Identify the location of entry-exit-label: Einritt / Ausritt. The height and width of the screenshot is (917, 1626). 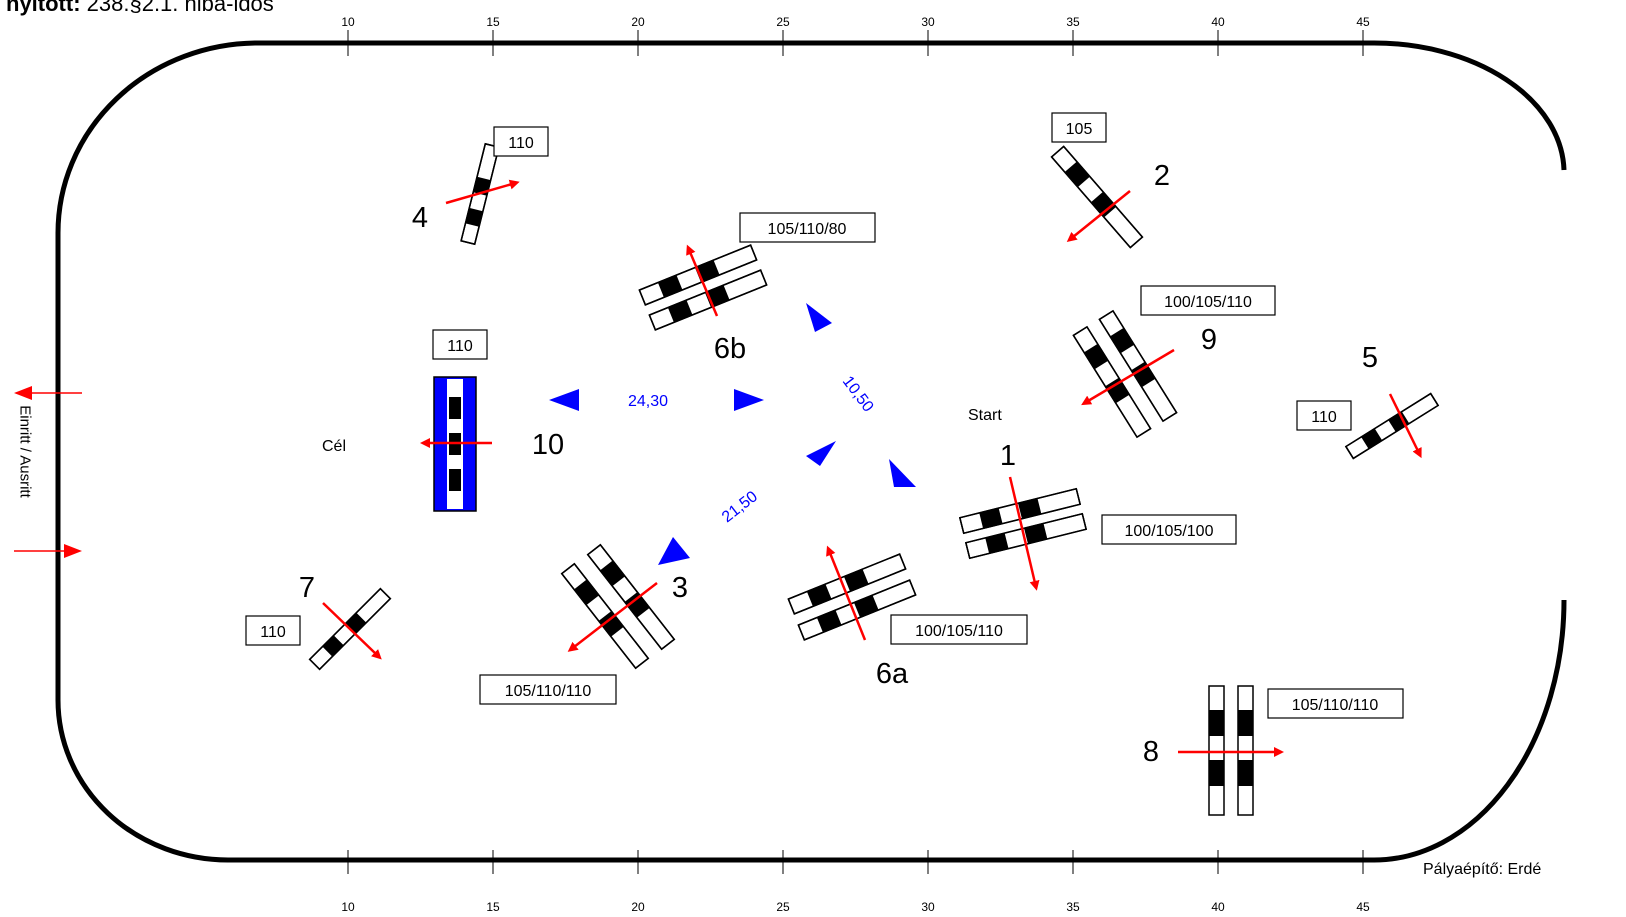
(25, 451).